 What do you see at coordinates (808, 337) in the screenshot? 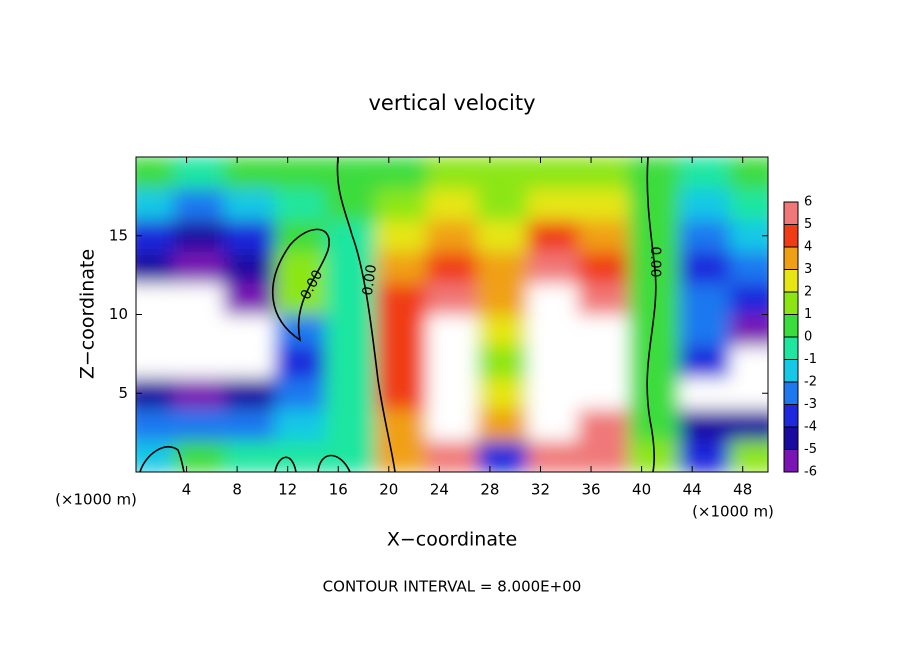
I see `colorbar-tick-label: 0` at bounding box center [808, 337].